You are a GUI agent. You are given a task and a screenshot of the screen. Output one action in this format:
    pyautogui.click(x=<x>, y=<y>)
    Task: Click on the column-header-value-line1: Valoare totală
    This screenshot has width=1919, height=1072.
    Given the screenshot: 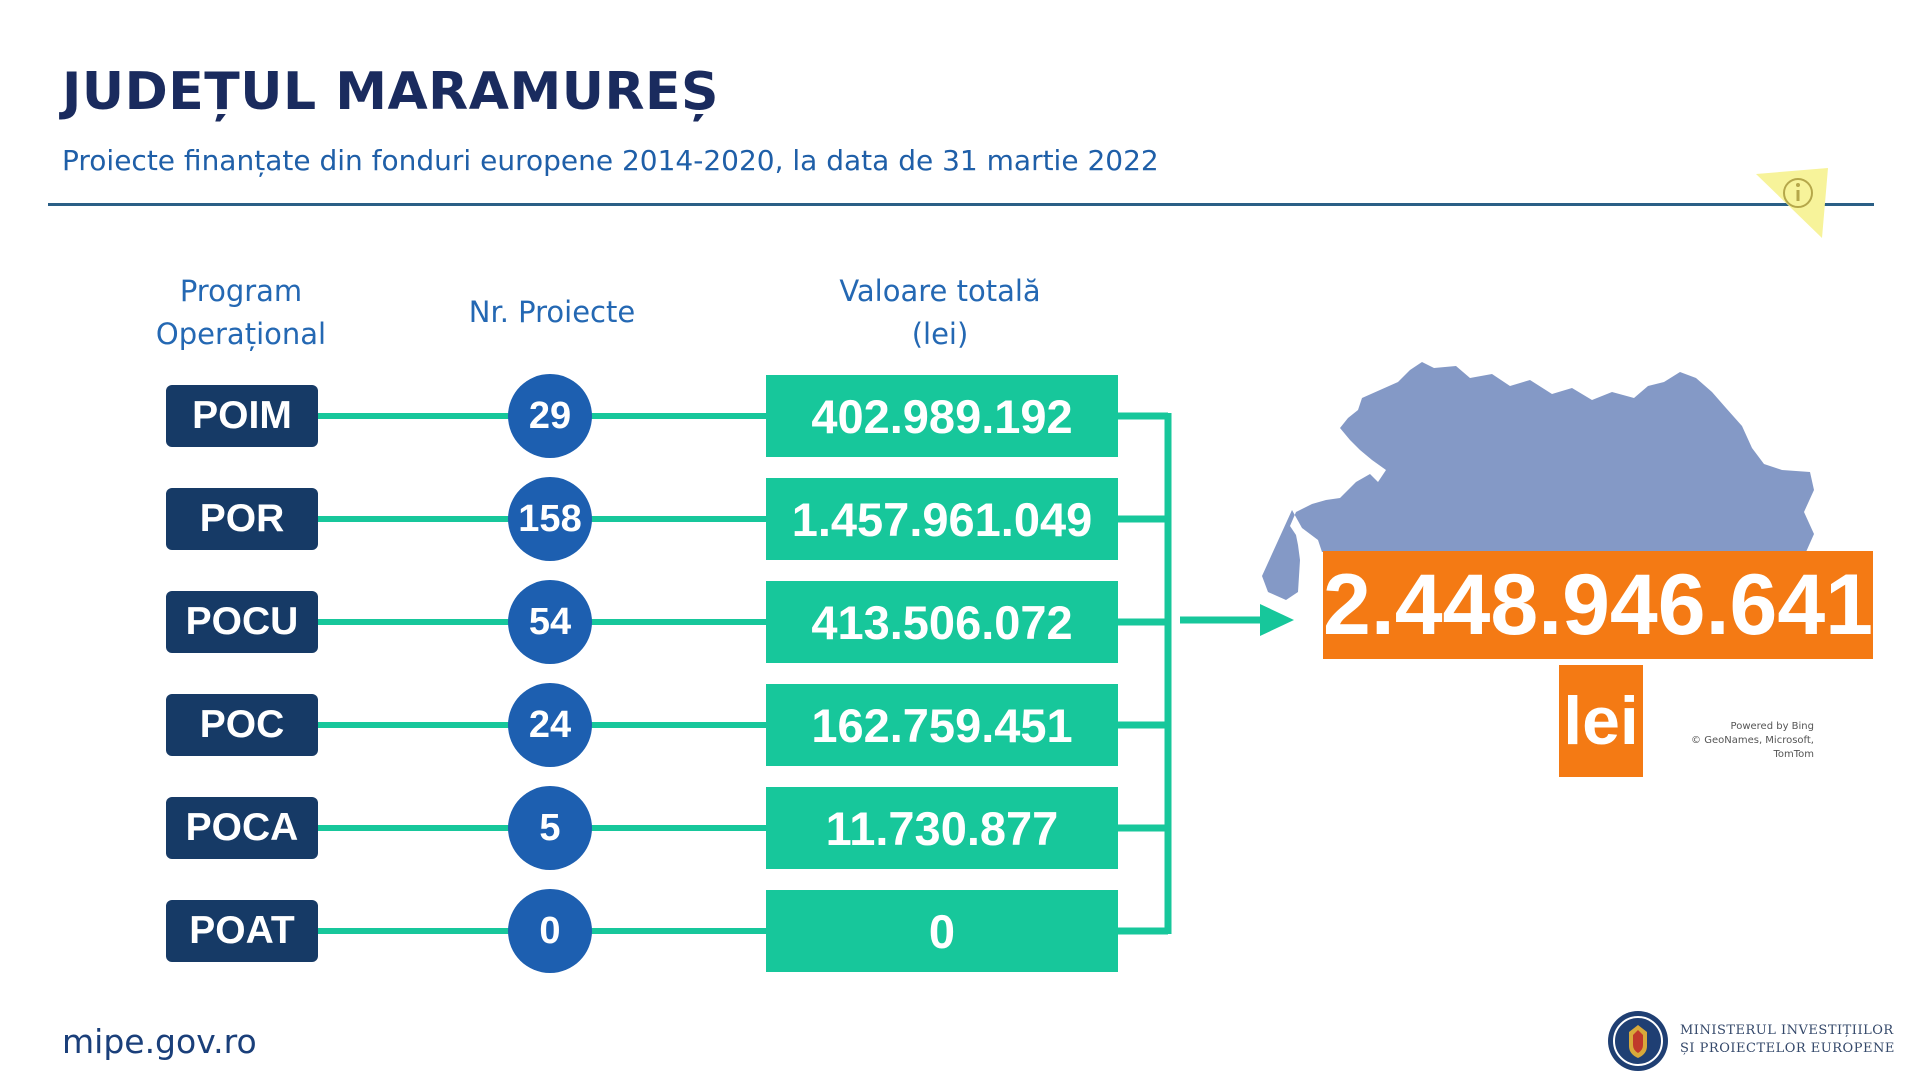 What is the action you would take?
    pyautogui.click(x=940, y=291)
    